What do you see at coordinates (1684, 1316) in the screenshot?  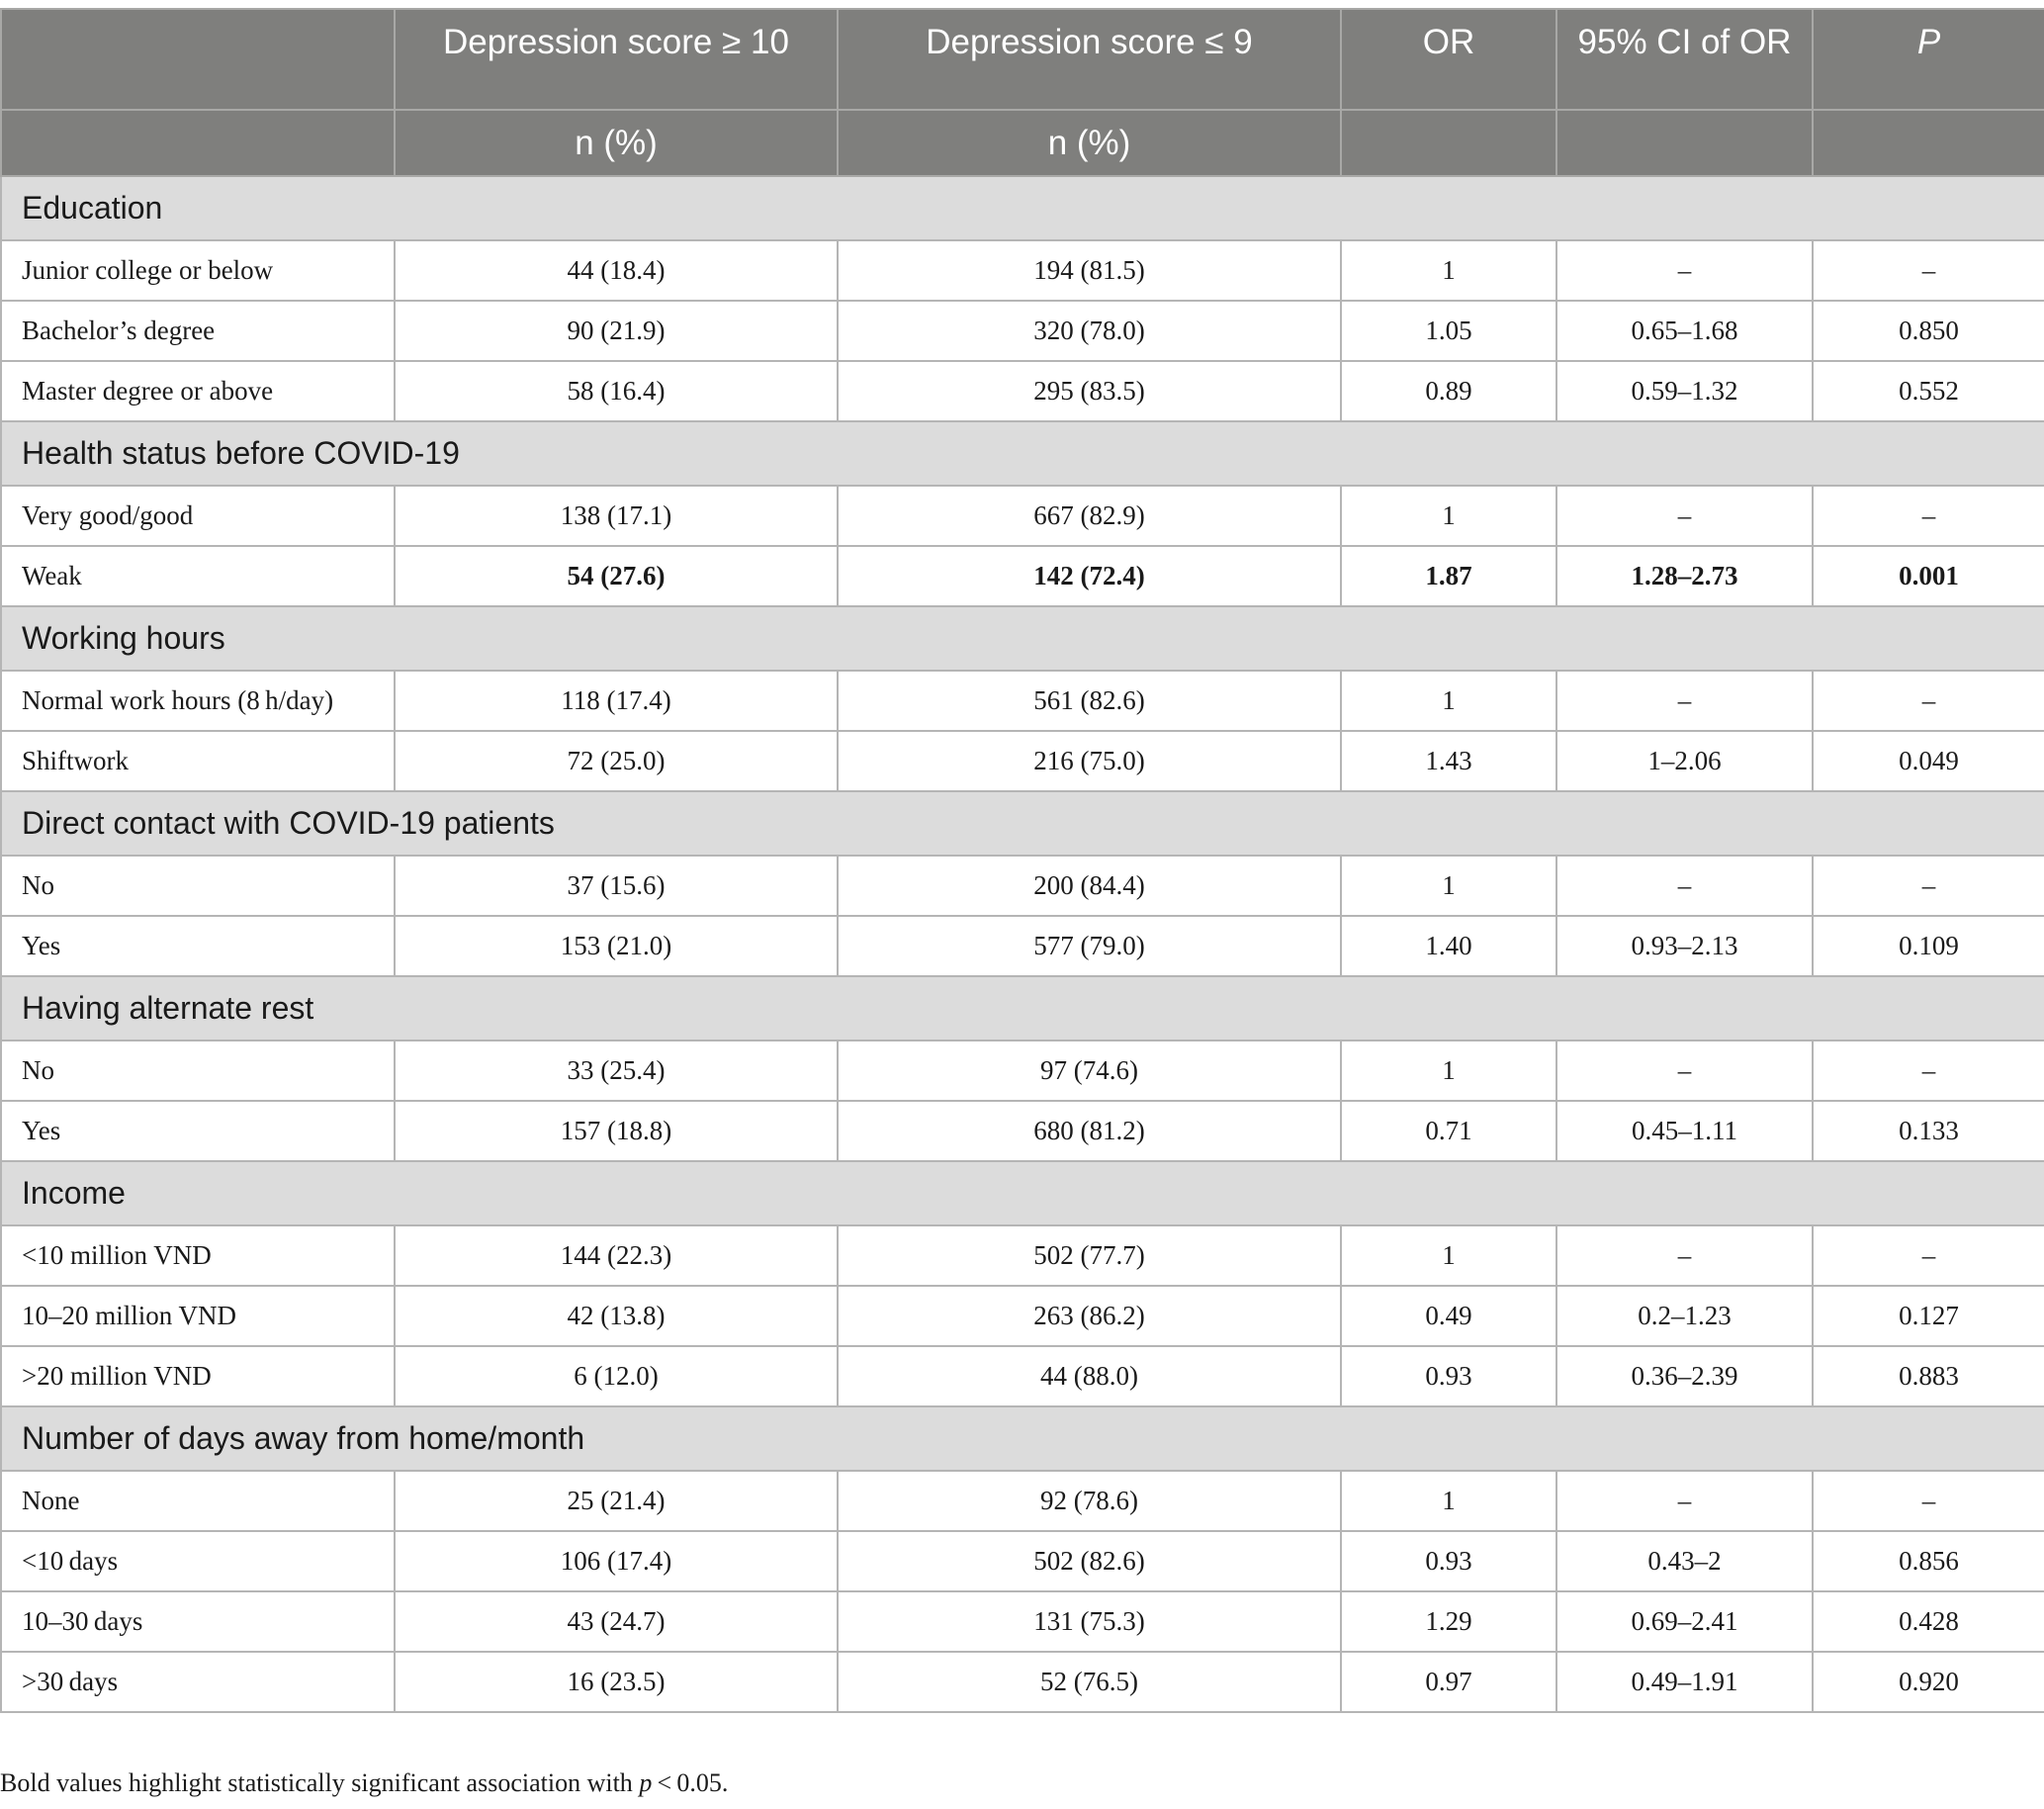 I see `cell-ci: 0.2–1.23` at bounding box center [1684, 1316].